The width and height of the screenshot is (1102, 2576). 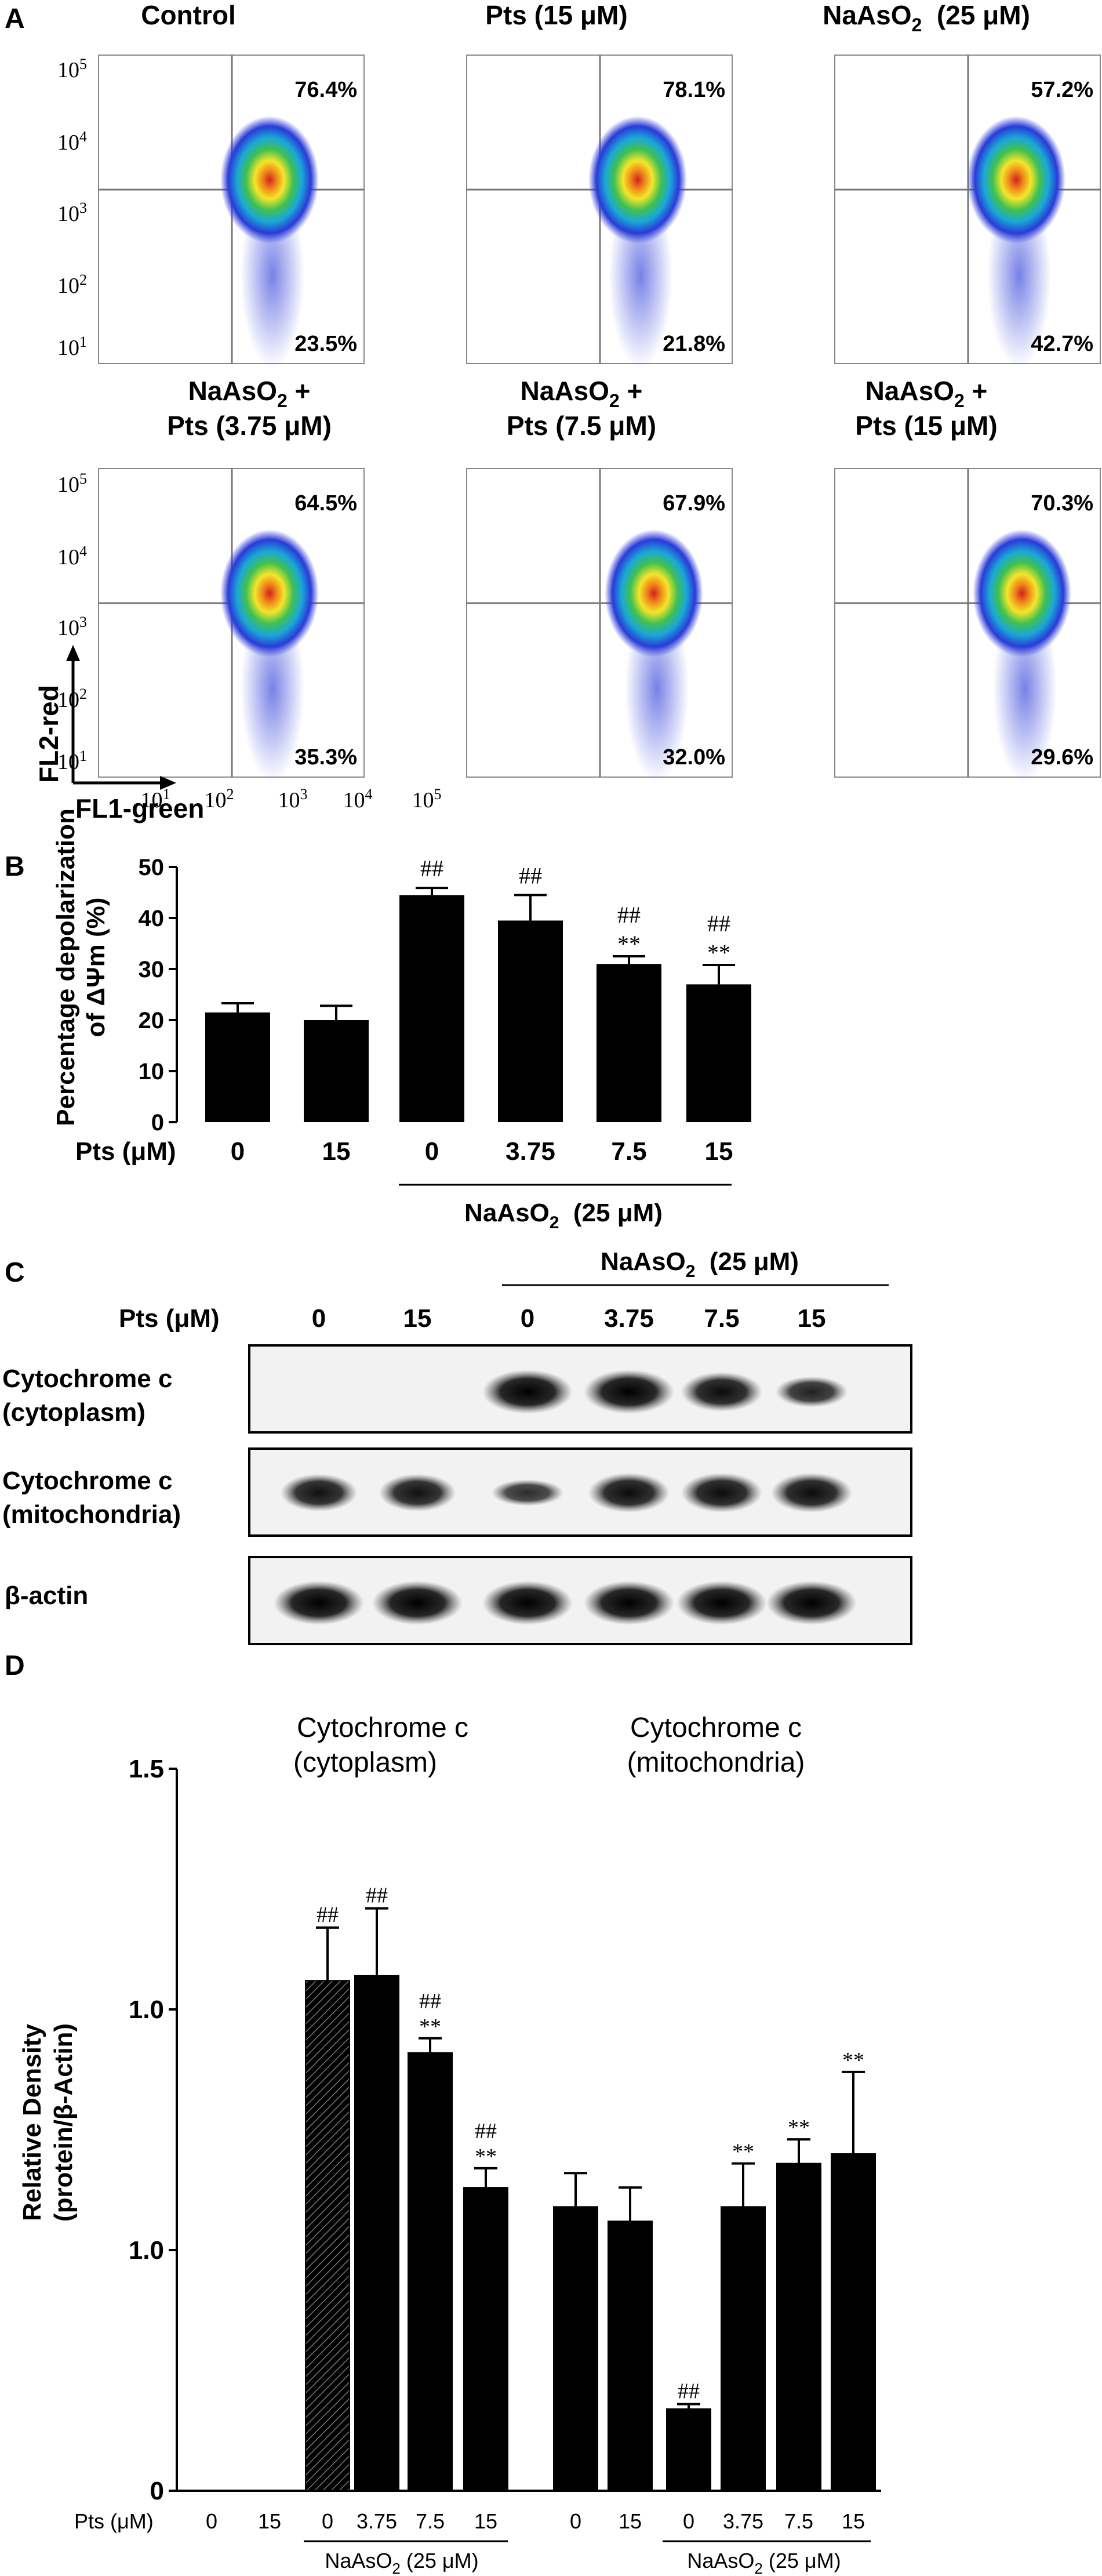 What do you see at coordinates (152, 1020) in the screenshot?
I see `y-tick-label: 20` at bounding box center [152, 1020].